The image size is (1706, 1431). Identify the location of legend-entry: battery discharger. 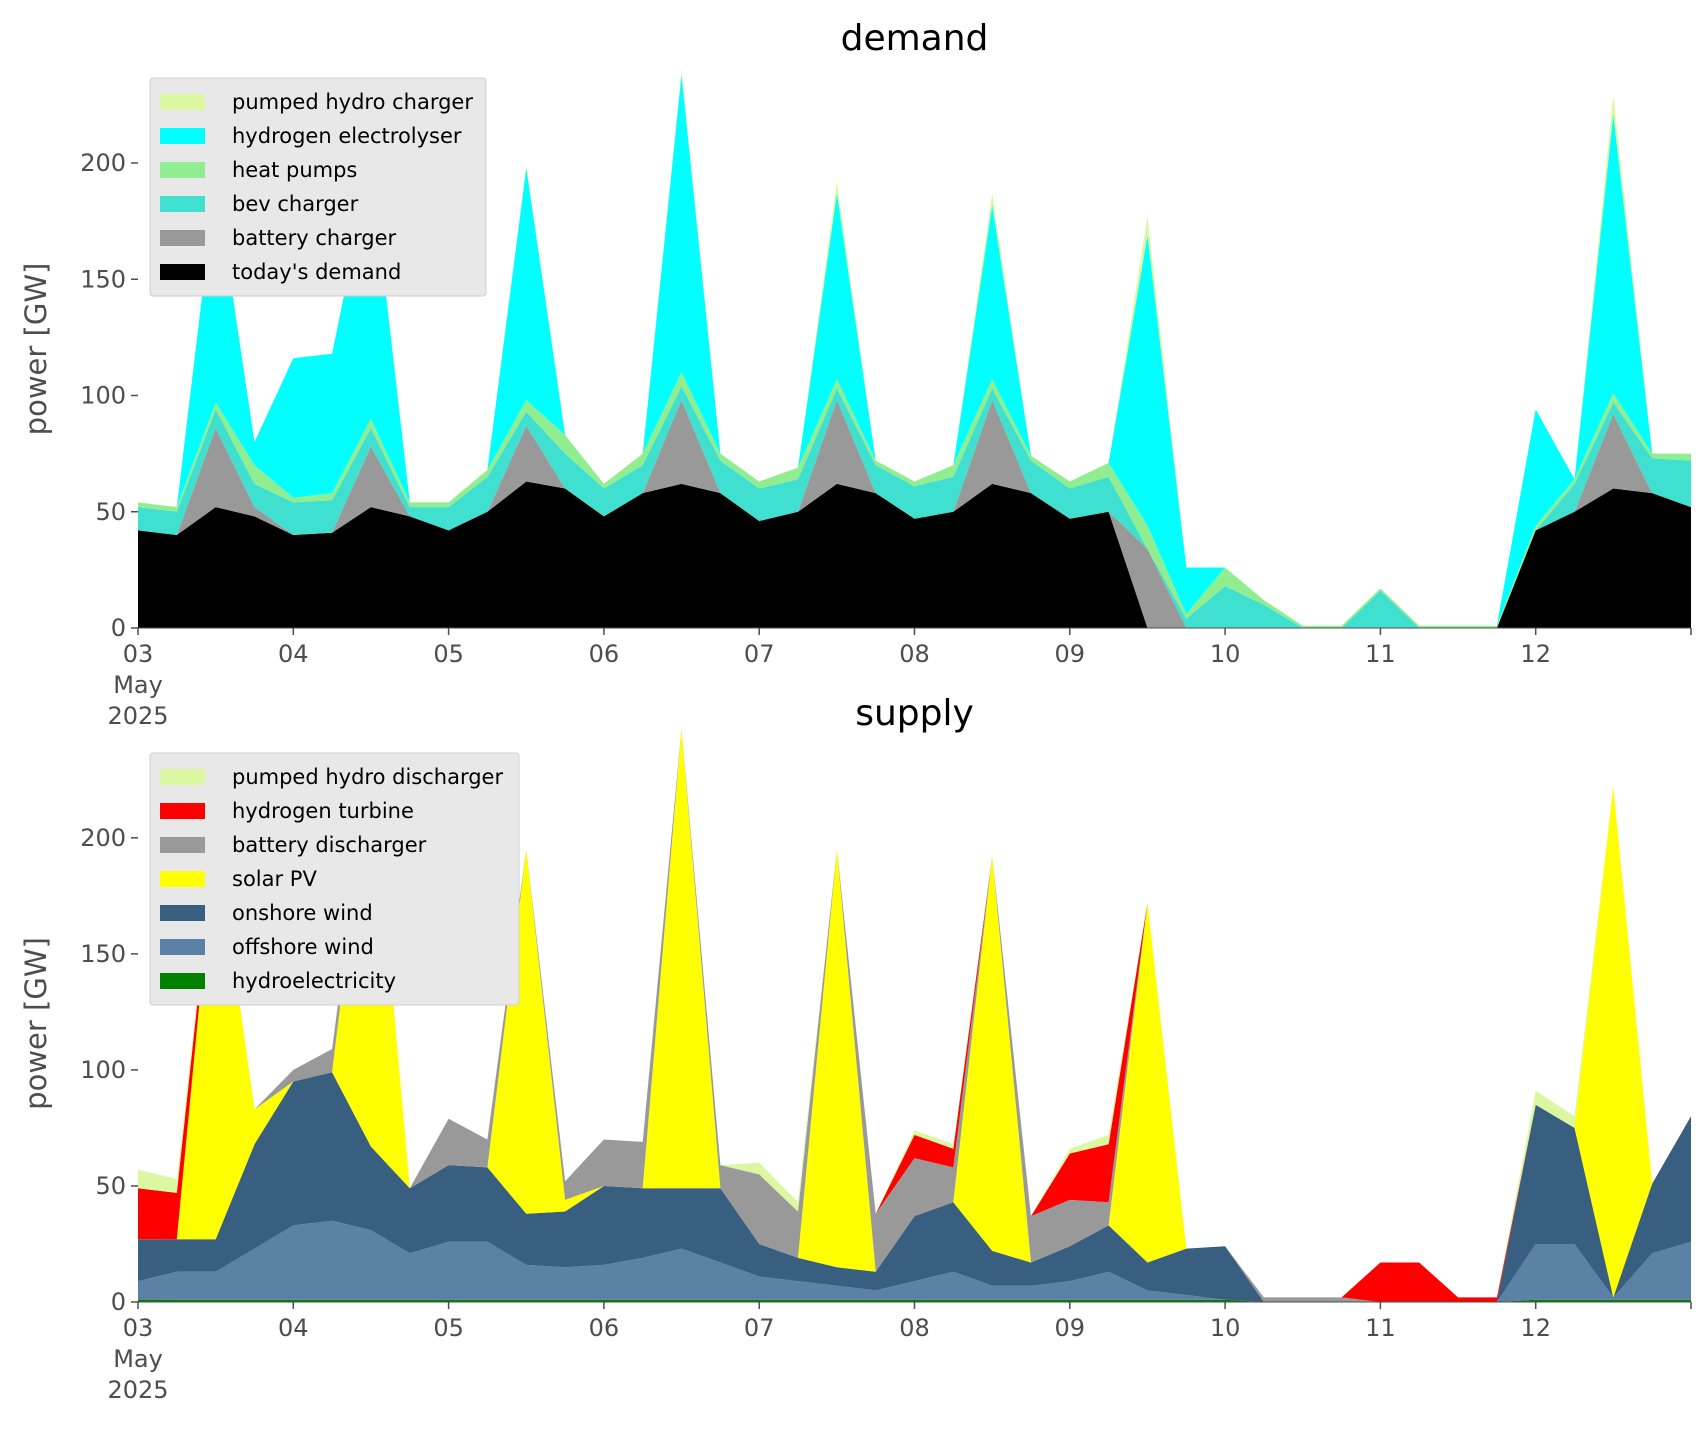
(329, 845).